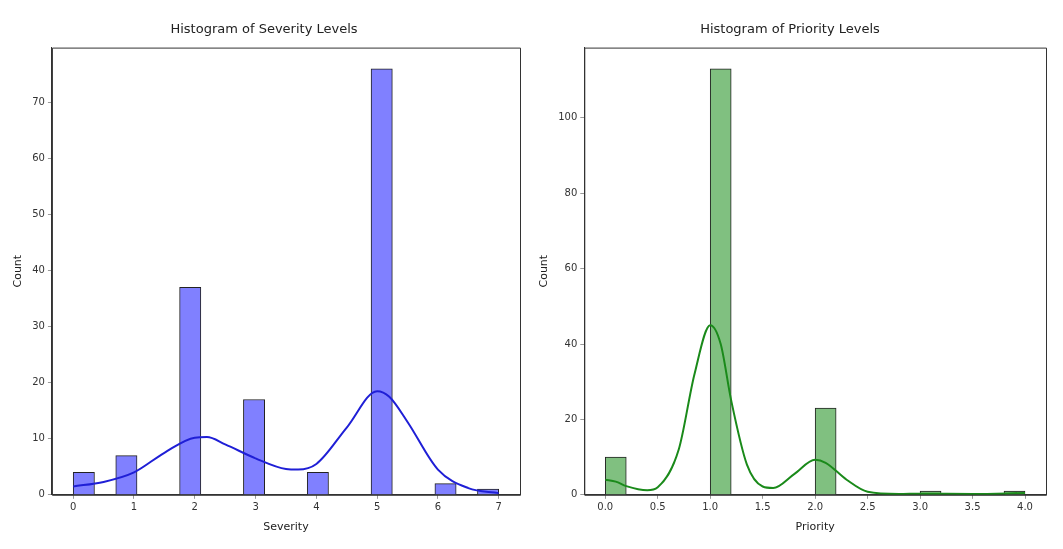 Image resolution: width=1063 pixels, height=549 pixels. Describe the element at coordinates (38, 326) in the screenshot. I see `y-tick-label: 30` at that location.